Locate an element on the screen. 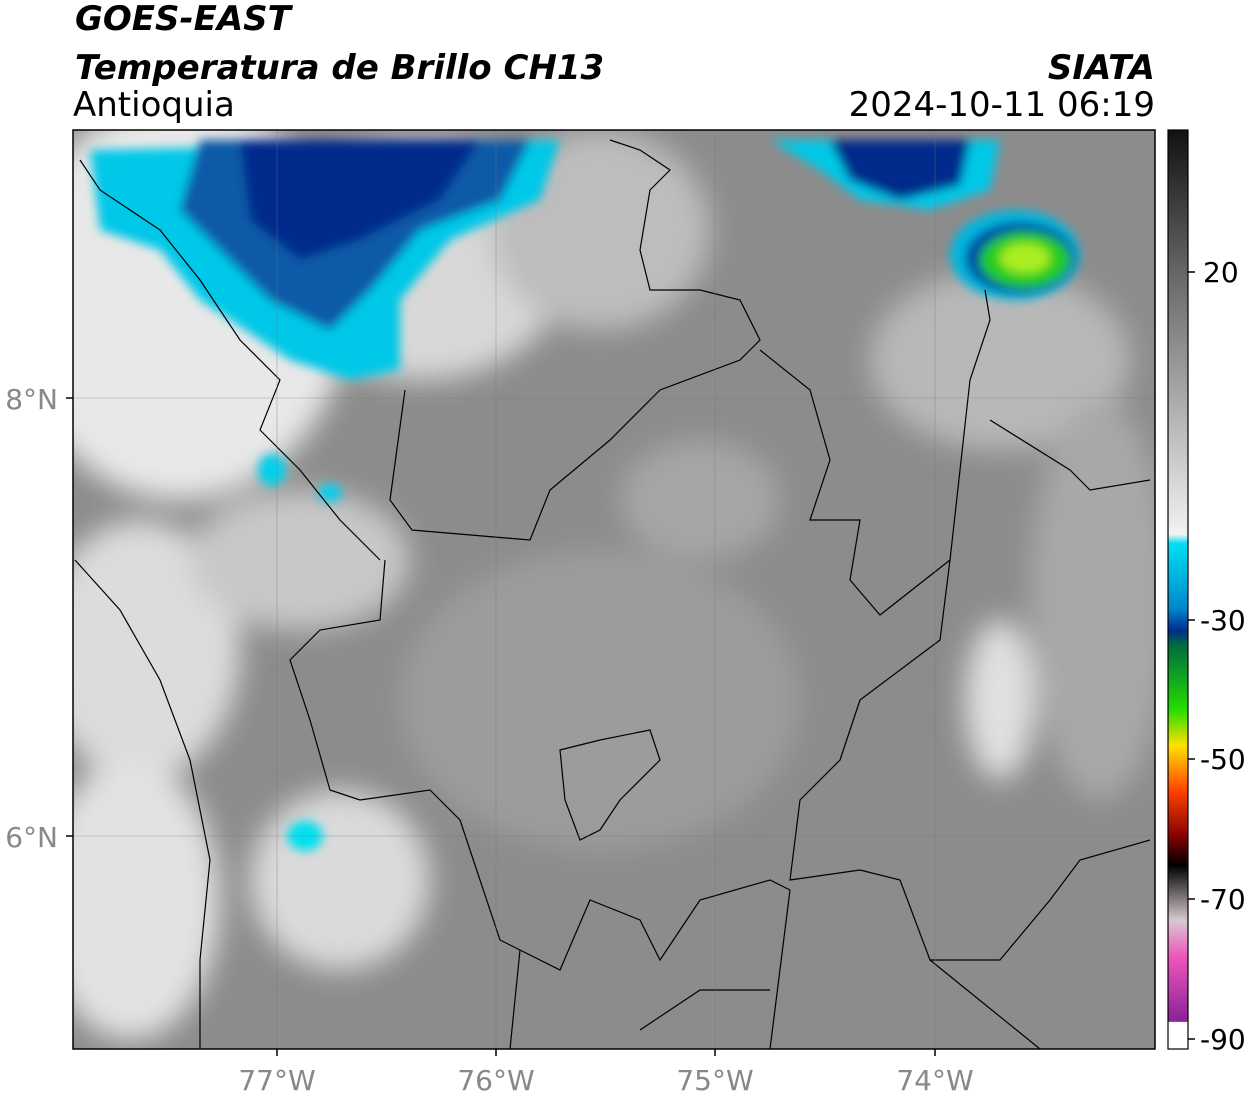 The width and height of the screenshot is (1252, 1099). title-product: Temperatura de Brillo CH13 is located at coordinates (339, 68).